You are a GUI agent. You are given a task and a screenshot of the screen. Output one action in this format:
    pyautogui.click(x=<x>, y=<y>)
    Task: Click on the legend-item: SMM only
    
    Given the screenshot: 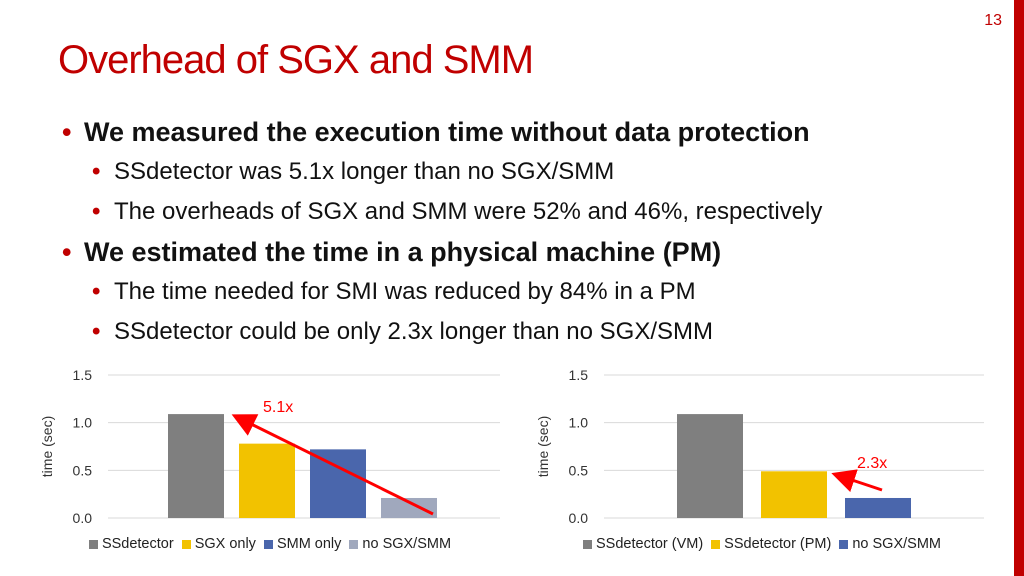 What is the action you would take?
    pyautogui.click(x=302, y=544)
    